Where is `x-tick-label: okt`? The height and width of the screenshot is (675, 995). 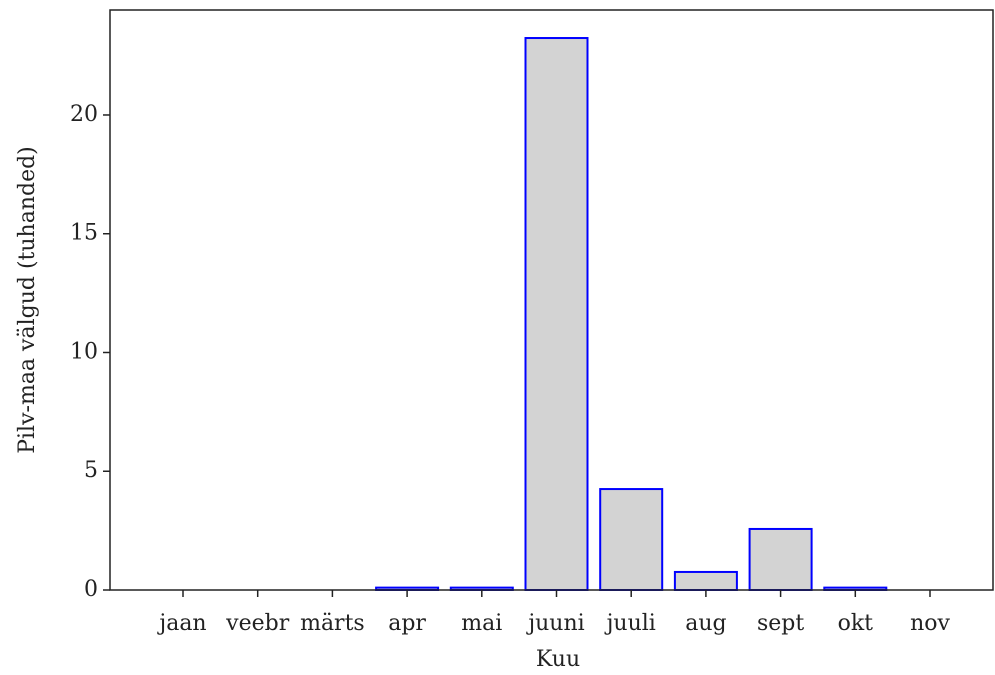 x-tick-label: okt is located at coordinates (856, 623).